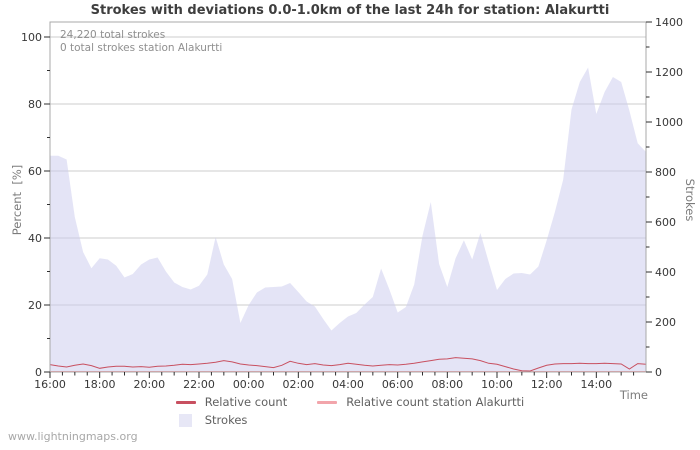  What do you see at coordinates (199, 384) in the screenshot?
I see `x-tick-label: 22:00` at bounding box center [199, 384].